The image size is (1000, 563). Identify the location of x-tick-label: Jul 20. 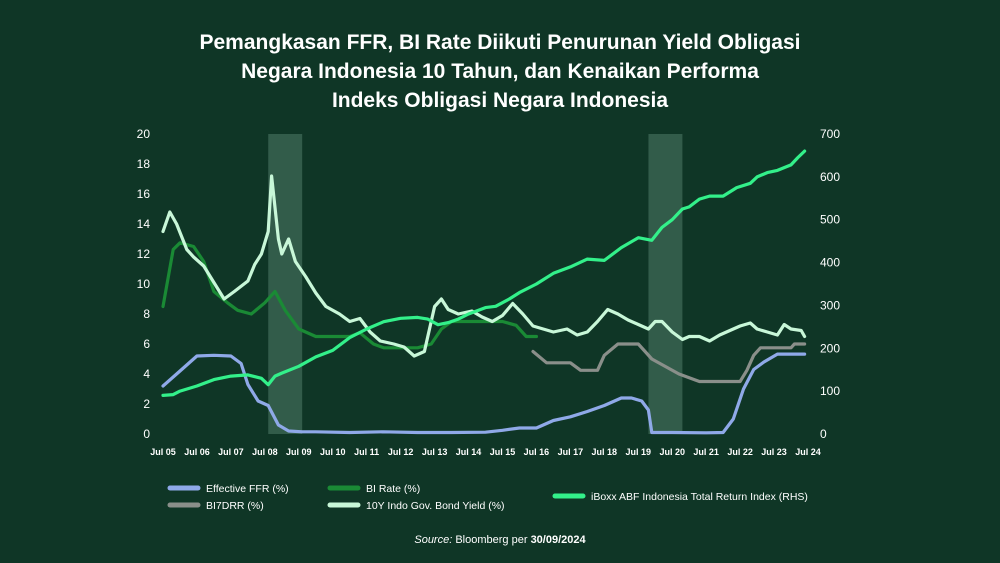
(672, 452).